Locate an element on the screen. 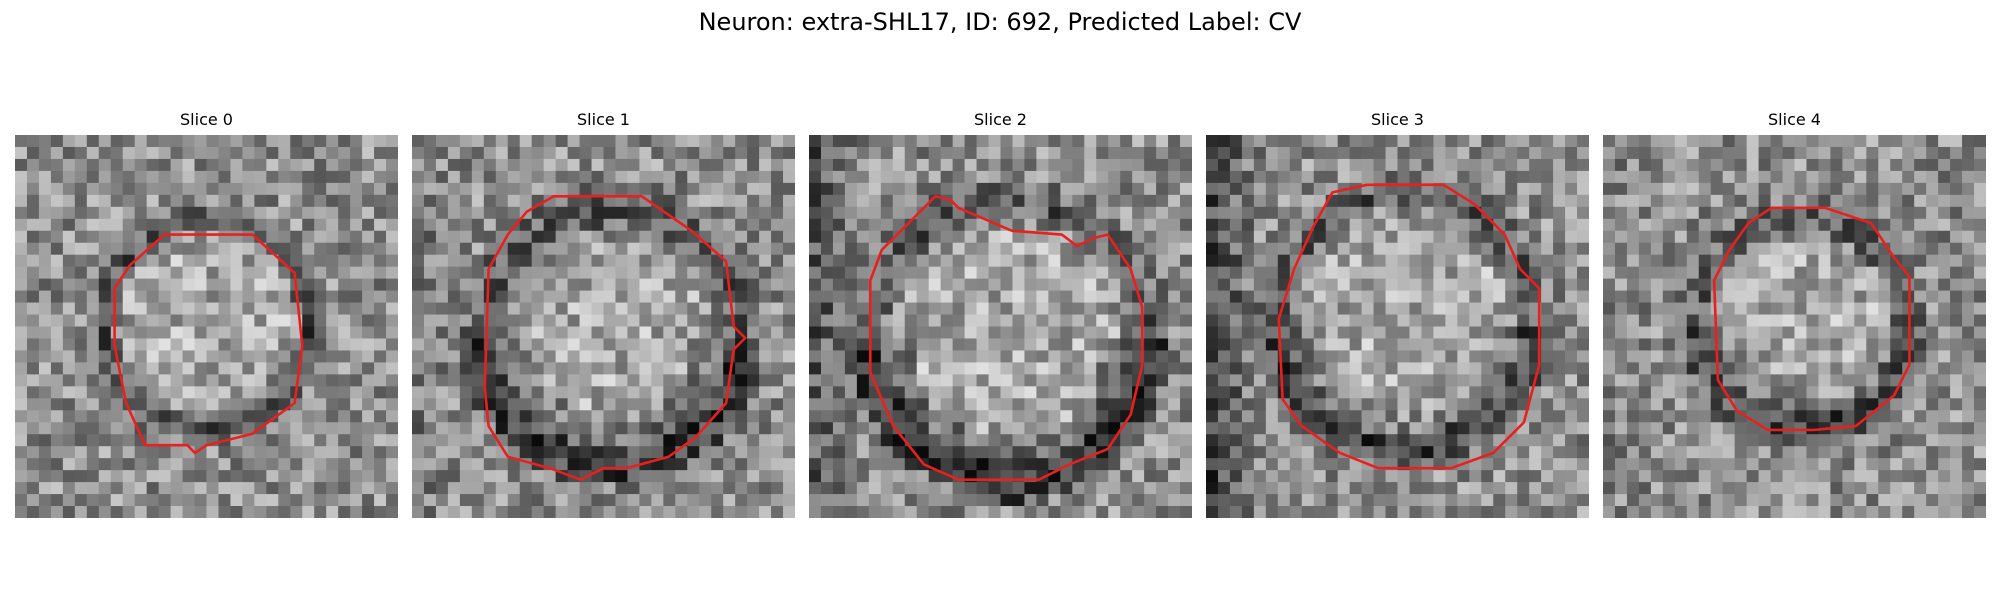 The width and height of the screenshot is (2000, 600). slice-title-3: Slice 3 is located at coordinates (1397, 119).